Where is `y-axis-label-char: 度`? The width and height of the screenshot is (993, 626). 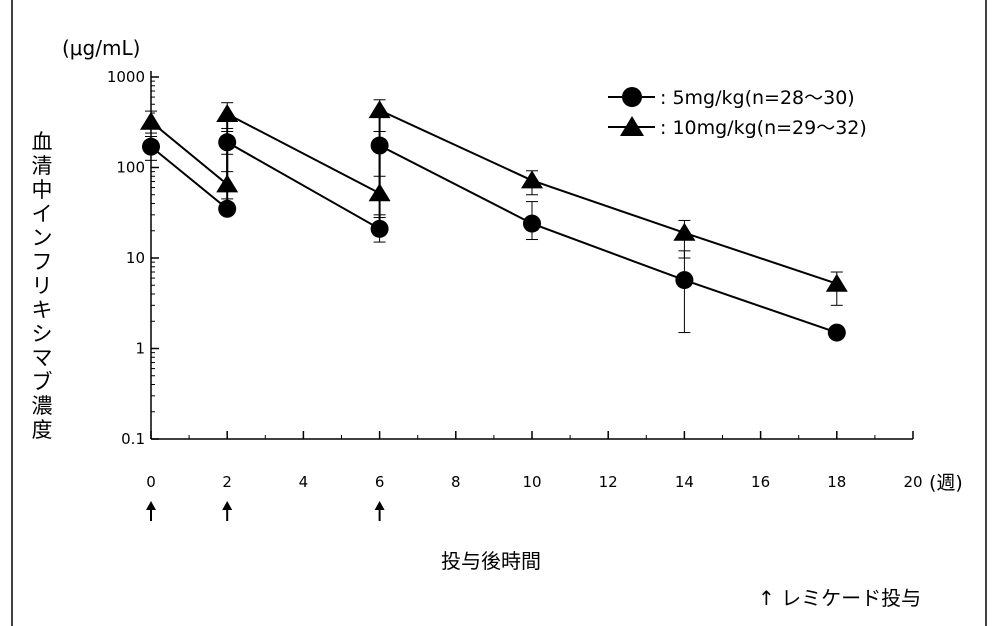 y-axis-label-char: 度 is located at coordinates (42, 430).